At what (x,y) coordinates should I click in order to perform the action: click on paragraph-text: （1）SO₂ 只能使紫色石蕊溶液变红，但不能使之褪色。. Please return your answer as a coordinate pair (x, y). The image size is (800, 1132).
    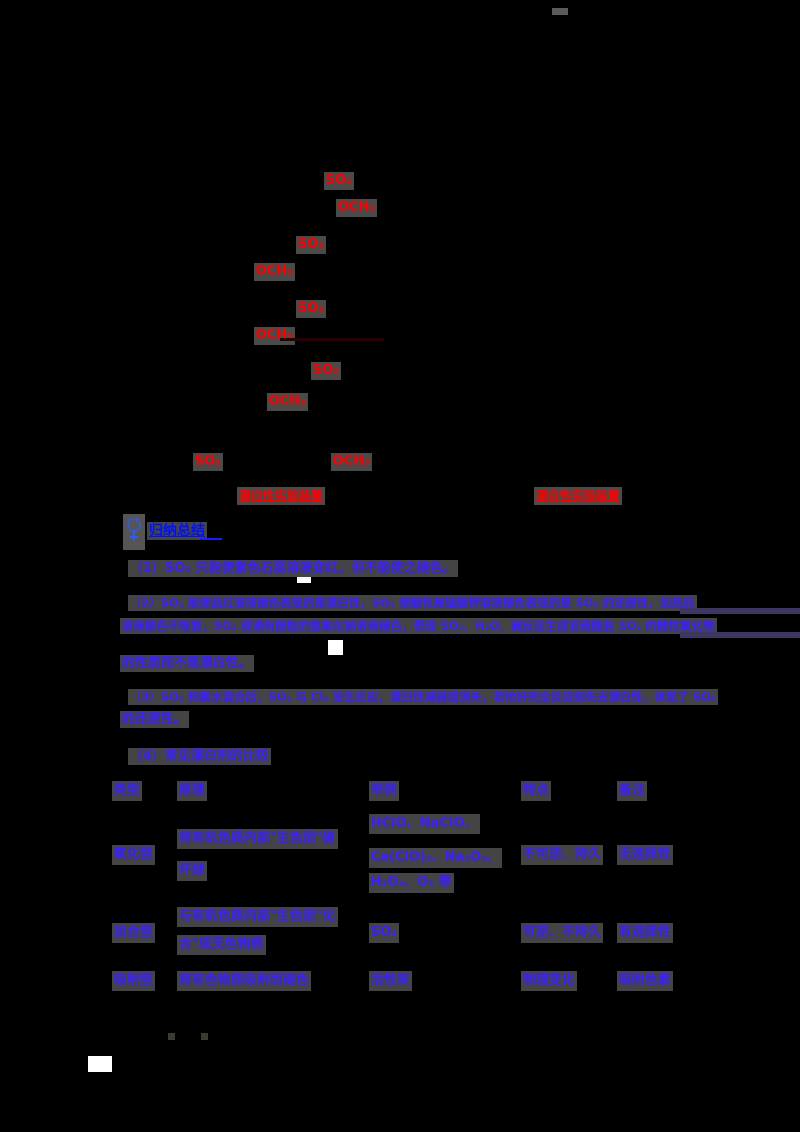
    Looking at the image, I should click on (293, 568).